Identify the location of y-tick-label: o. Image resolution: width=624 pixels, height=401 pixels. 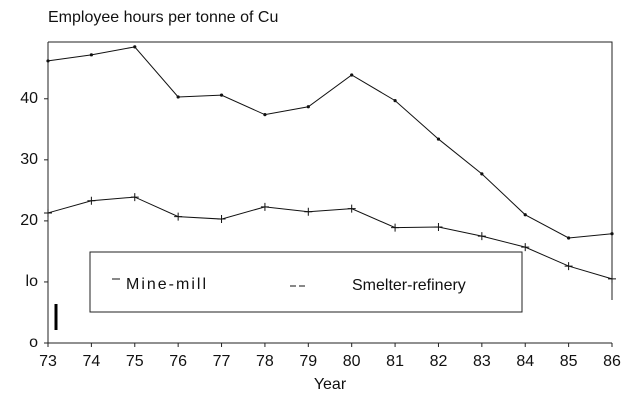
(33, 342).